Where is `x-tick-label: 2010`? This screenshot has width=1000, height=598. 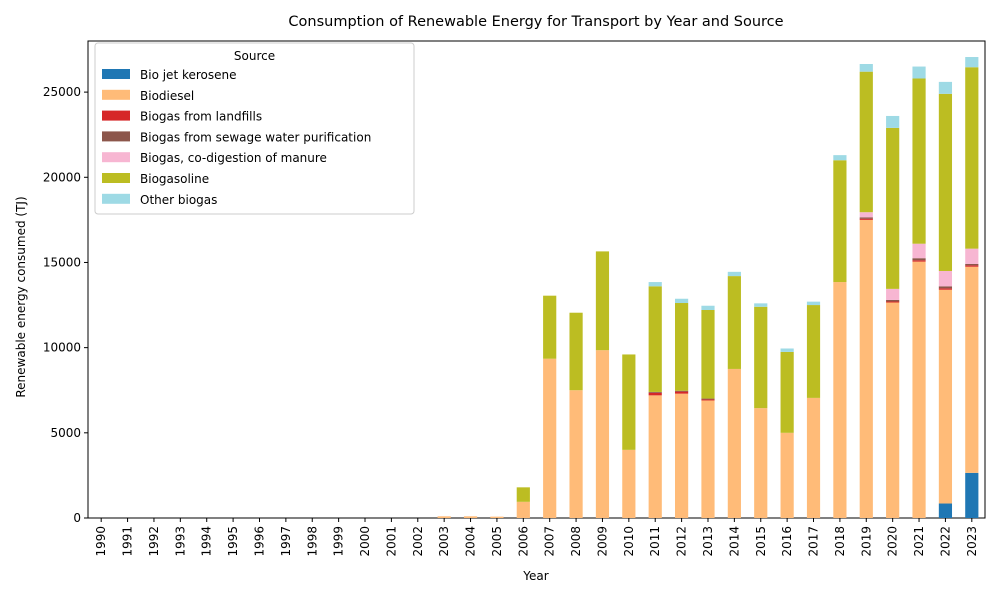
x-tick-label: 2010 is located at coordinates (629, 541).